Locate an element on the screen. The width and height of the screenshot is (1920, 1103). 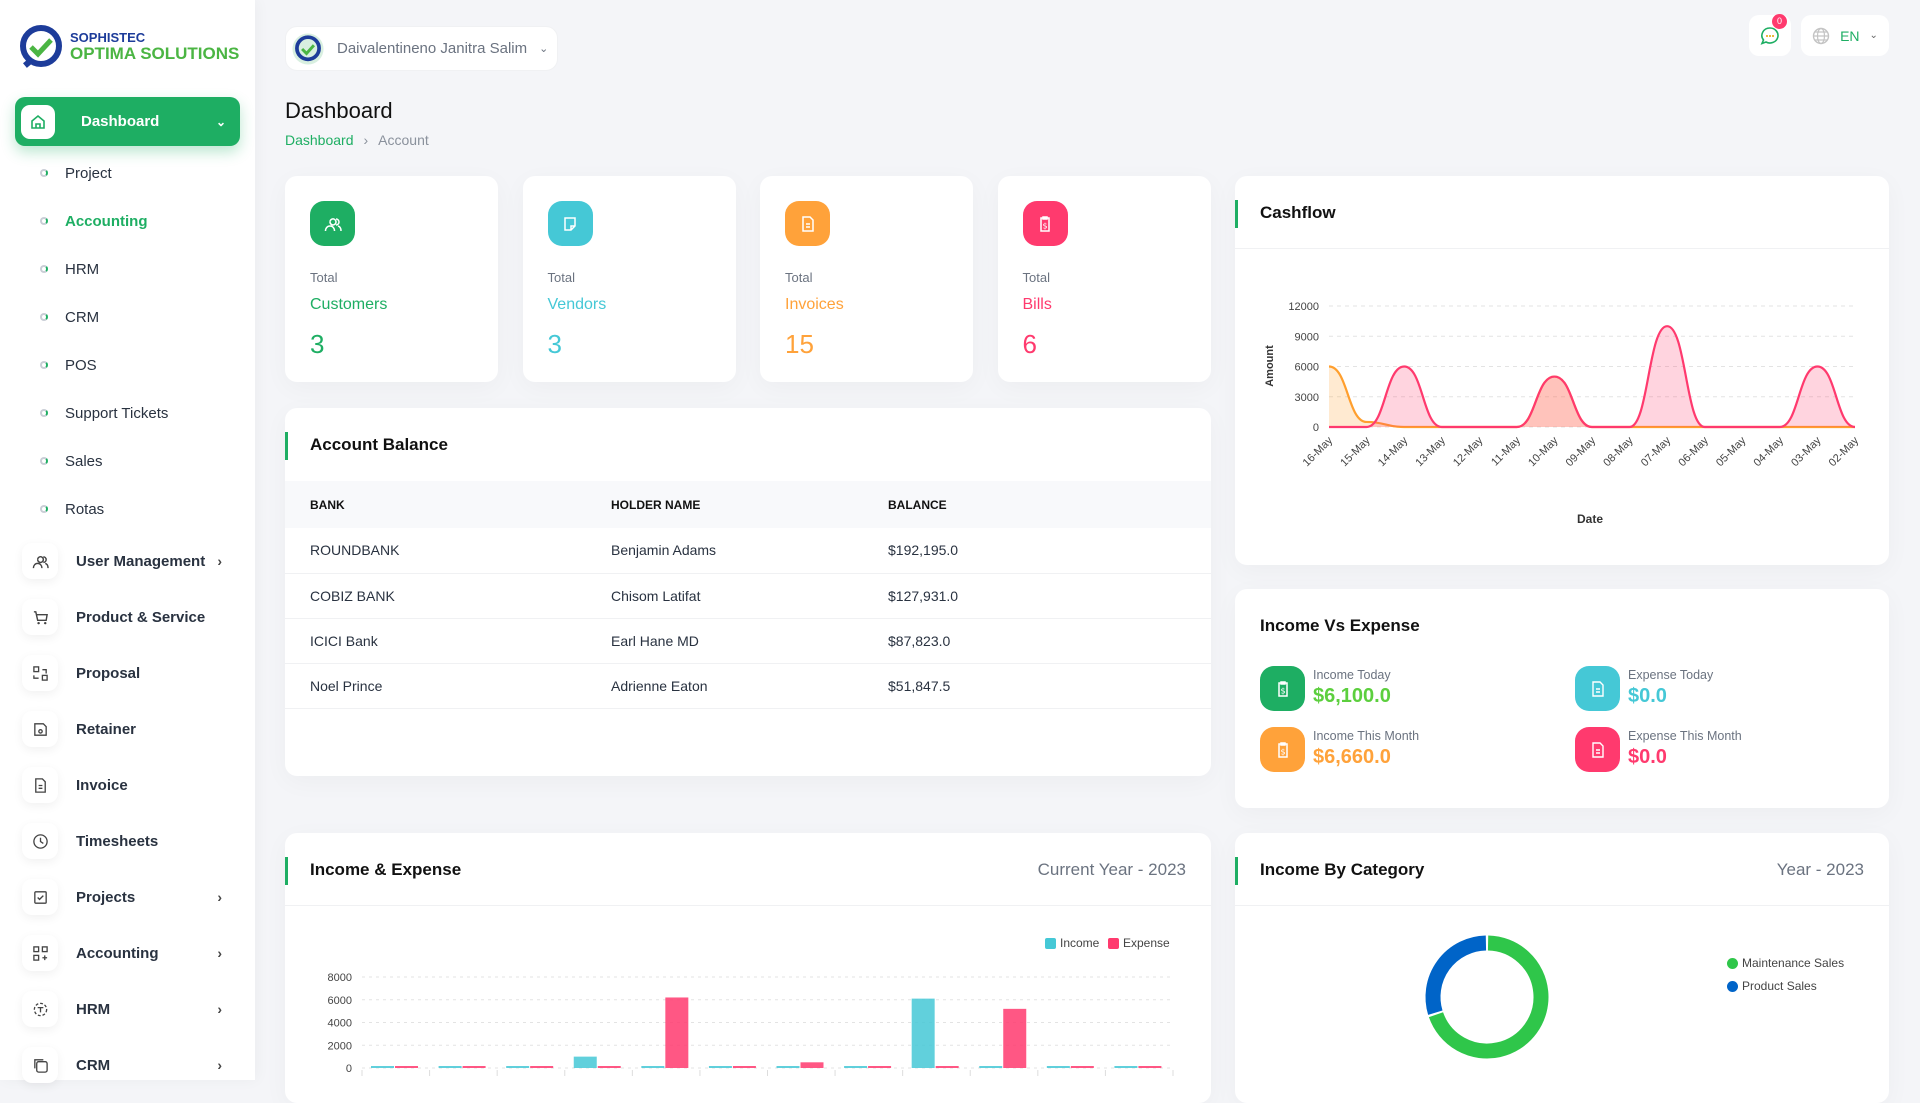
table-row: ROUNDBANK Benjamin Adams $192,195.0 is located at coordinates (748, 551).